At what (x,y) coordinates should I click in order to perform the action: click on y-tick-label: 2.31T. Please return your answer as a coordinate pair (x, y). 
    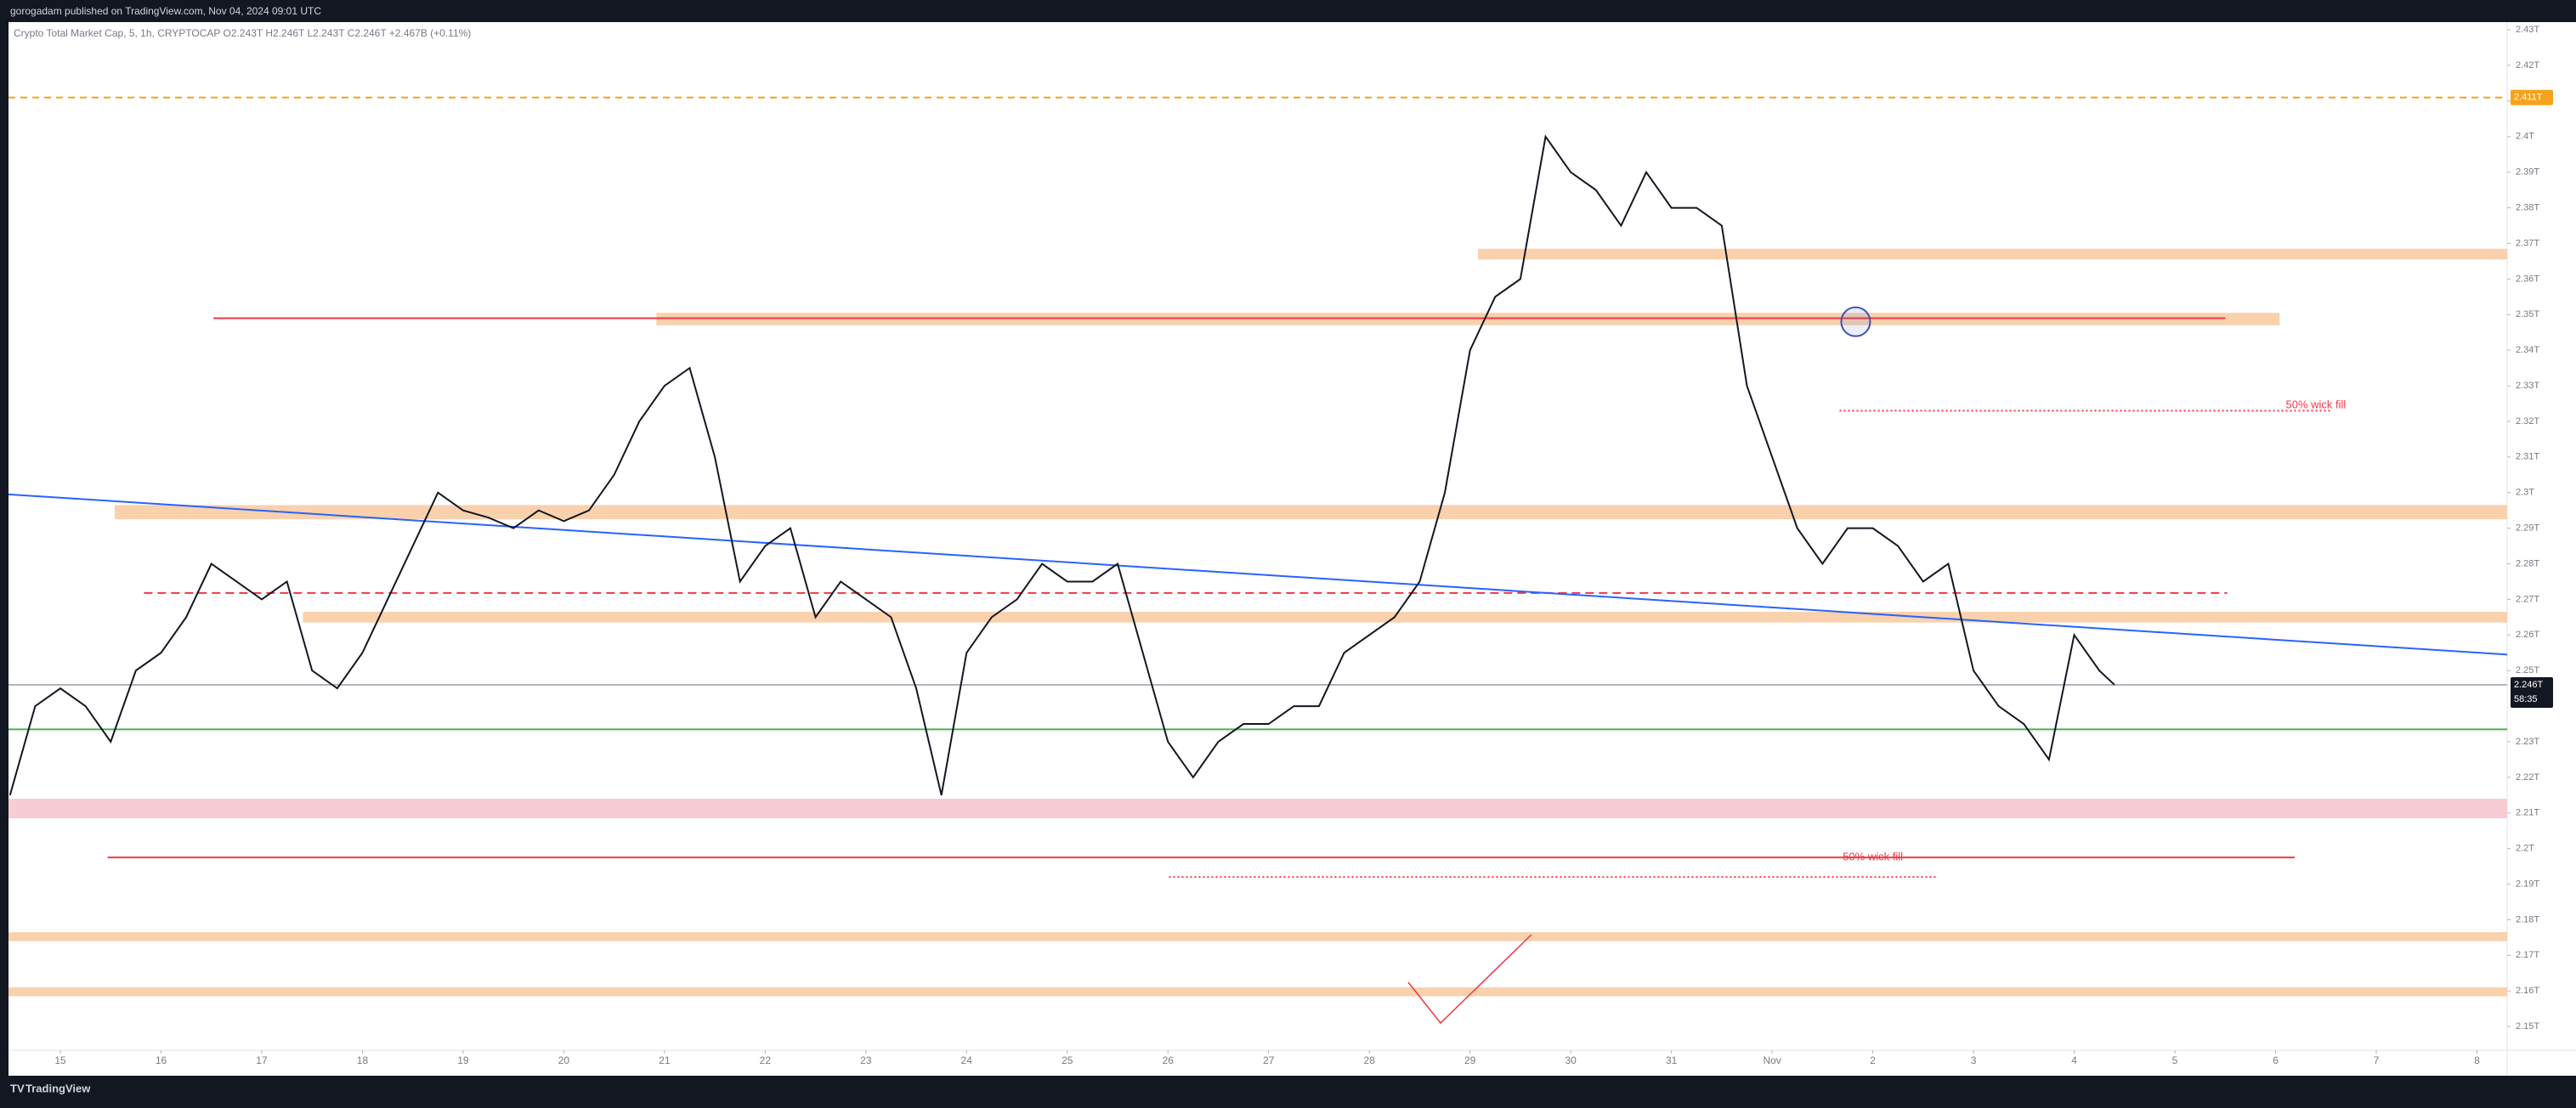
    Looking at the image, I should click on (2527, 457).